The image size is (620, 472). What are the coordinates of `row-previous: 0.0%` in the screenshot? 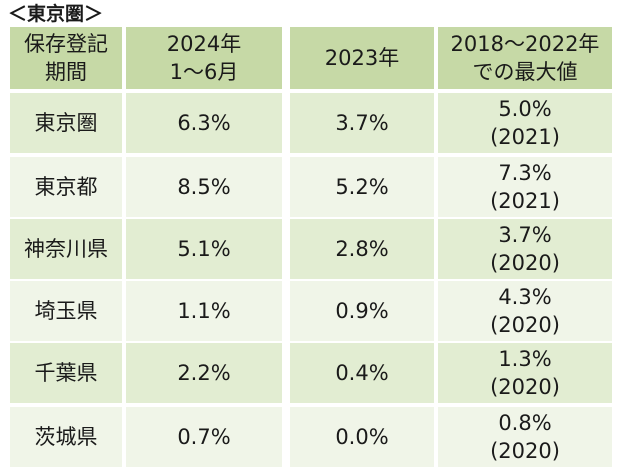 It's located at (362, 437).